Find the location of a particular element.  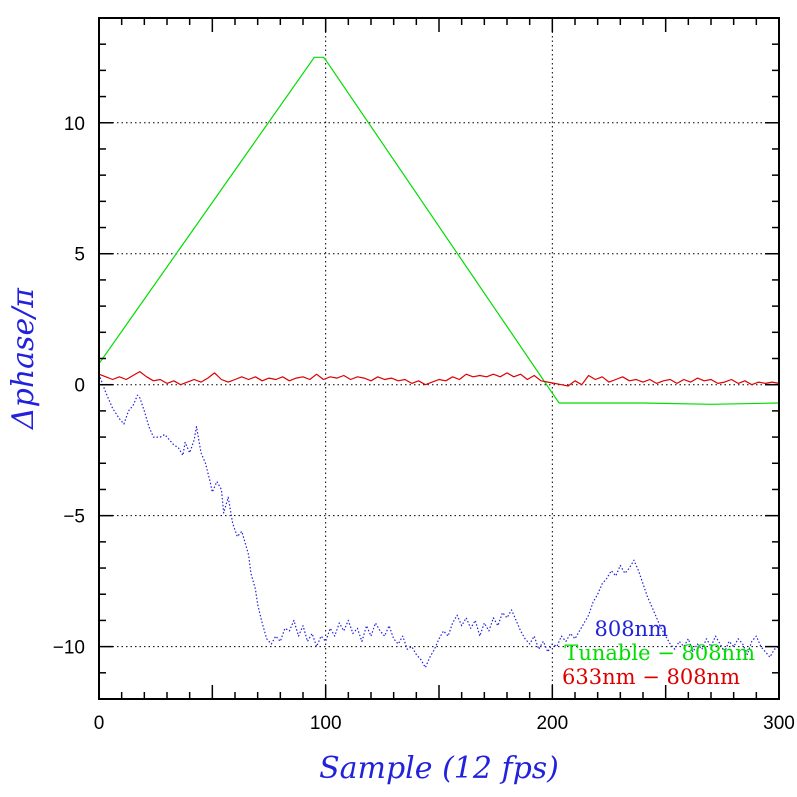

y-tick-label: 0 is located at coordinates (79, 386).